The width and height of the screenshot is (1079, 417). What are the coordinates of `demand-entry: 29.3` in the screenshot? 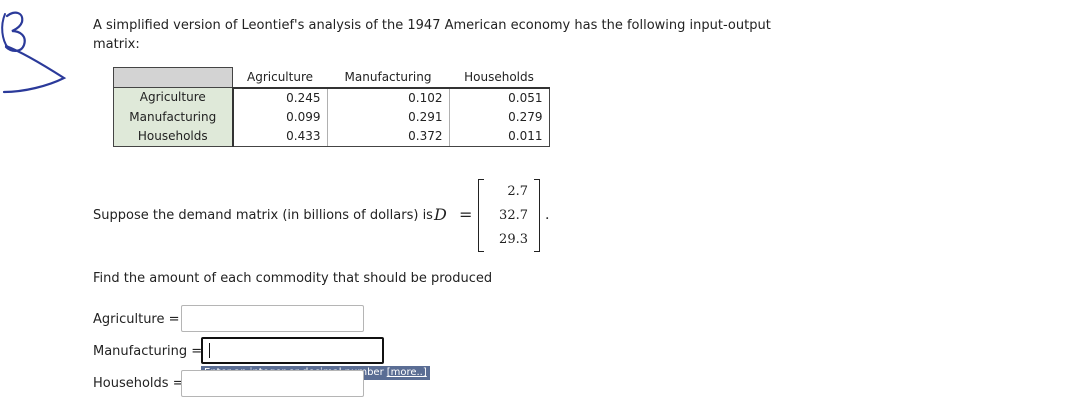 It's located at (513, 239).